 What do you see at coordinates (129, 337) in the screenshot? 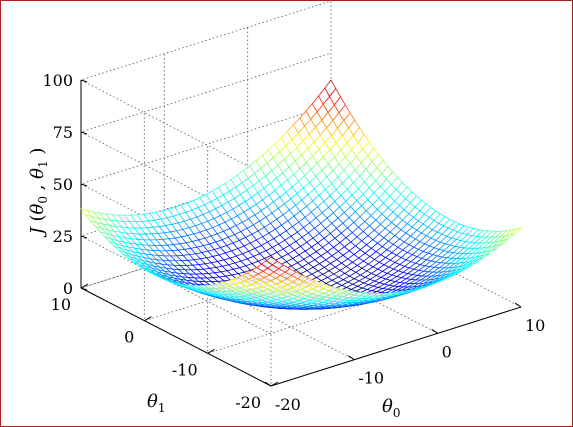
I see `y-tick-label: 0` at bounding box center [129, 337].